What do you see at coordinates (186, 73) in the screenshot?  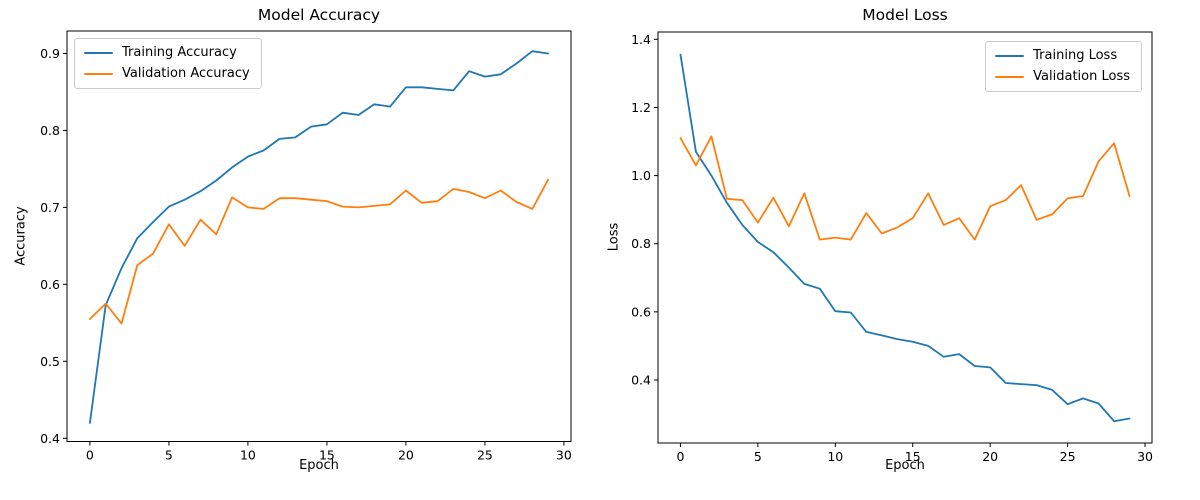 I see `legend-label: Validation Accuracy` at bounding box center [186, 73].